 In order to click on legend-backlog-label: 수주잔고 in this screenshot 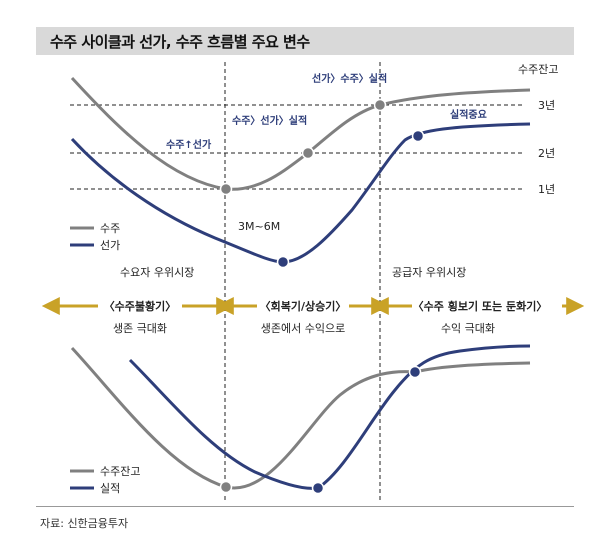, I will do `click(120, 471)`.